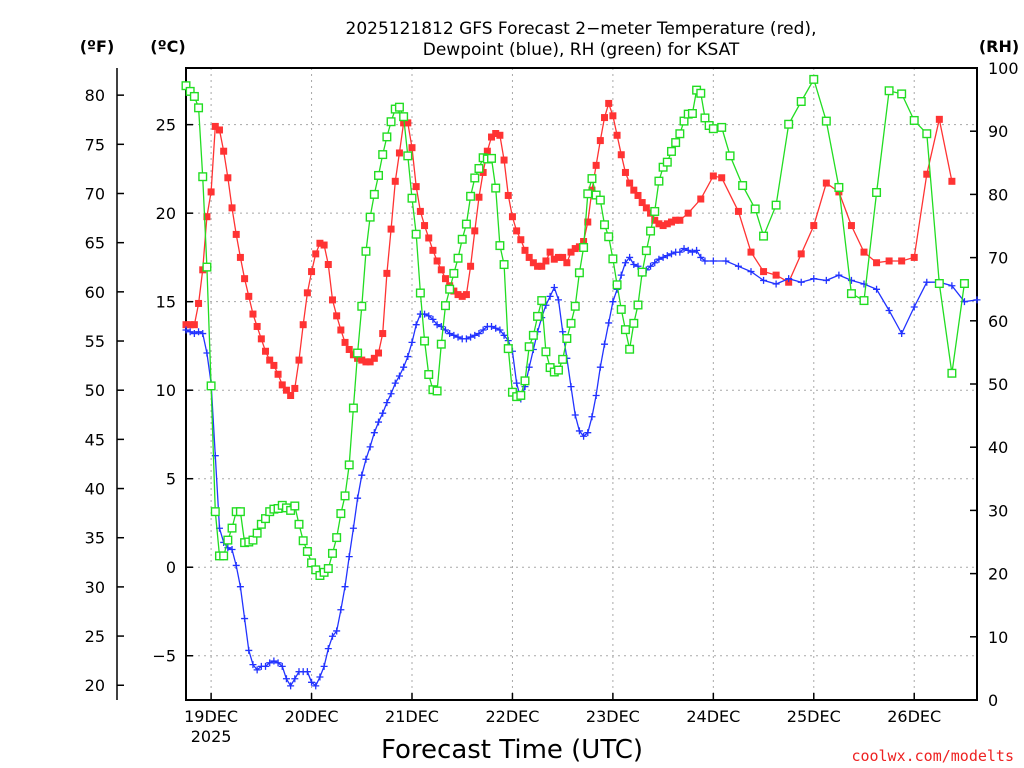 Image resolution: width=1024 pixels, height=768 pixels. I want to click on fahrenheit-tick-label: 65, so click(95, 243).